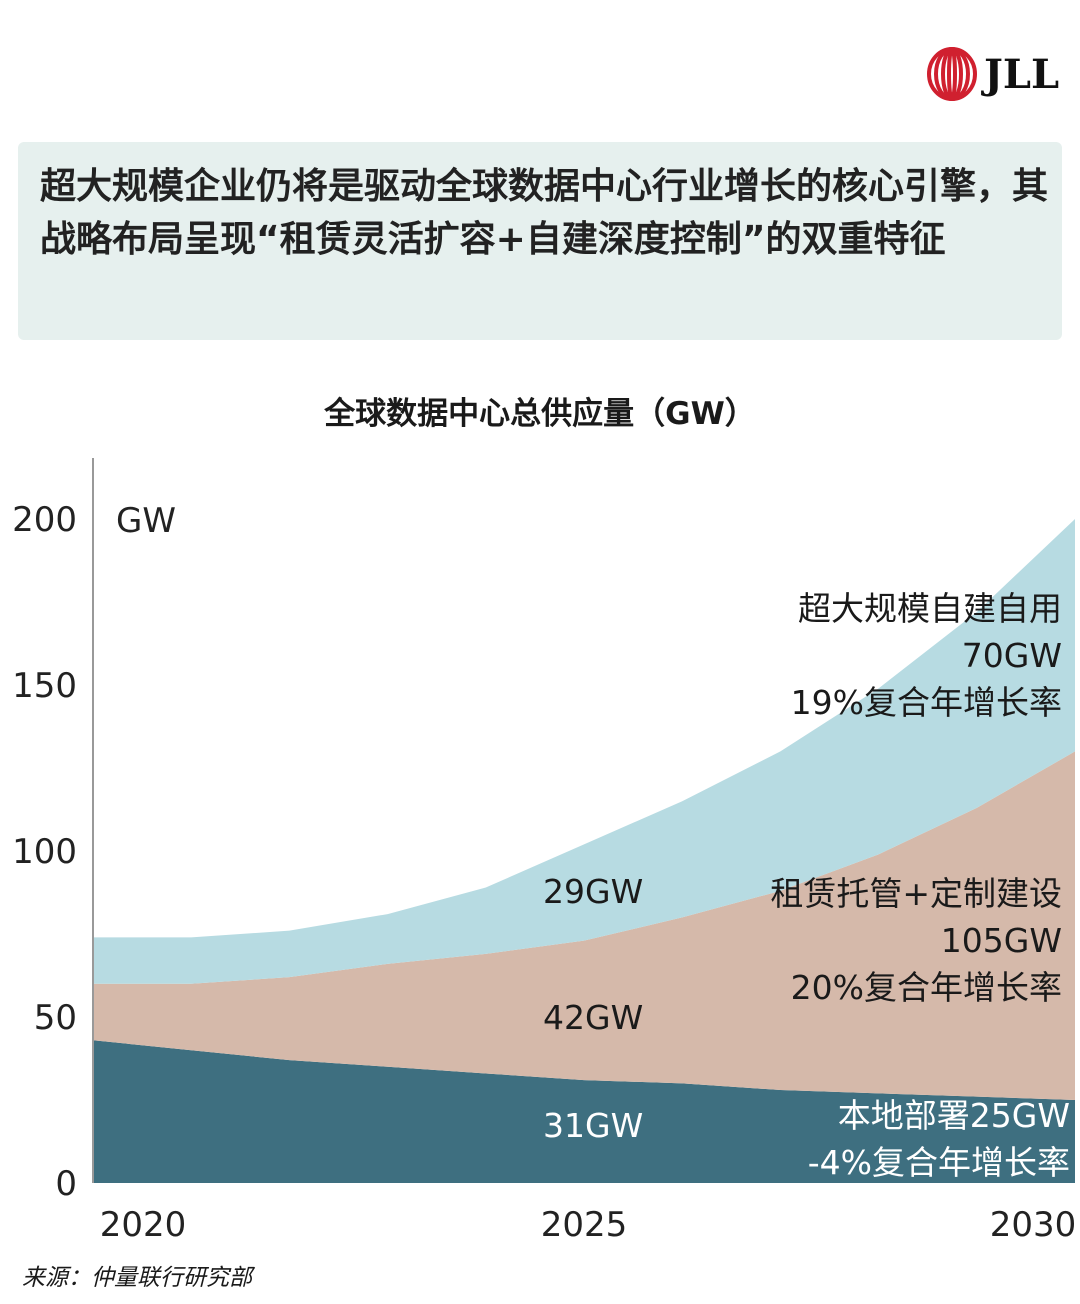 This screenshot has height=1304, width=1080. Describe the element at coordinates (939, 1139) in the screenshot. I see `label-onprem: 本地部署25GW -4%复合年增长率` at that location.